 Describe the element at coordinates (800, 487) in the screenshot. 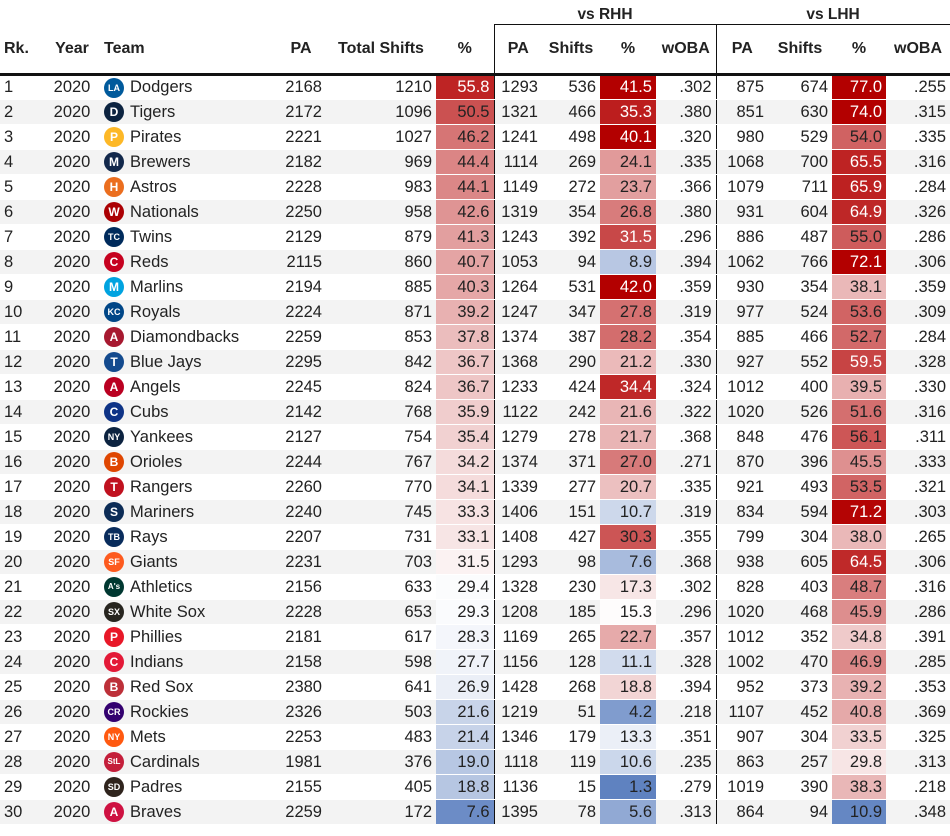

I see `lhh-shifts-cell: 493` at that location.